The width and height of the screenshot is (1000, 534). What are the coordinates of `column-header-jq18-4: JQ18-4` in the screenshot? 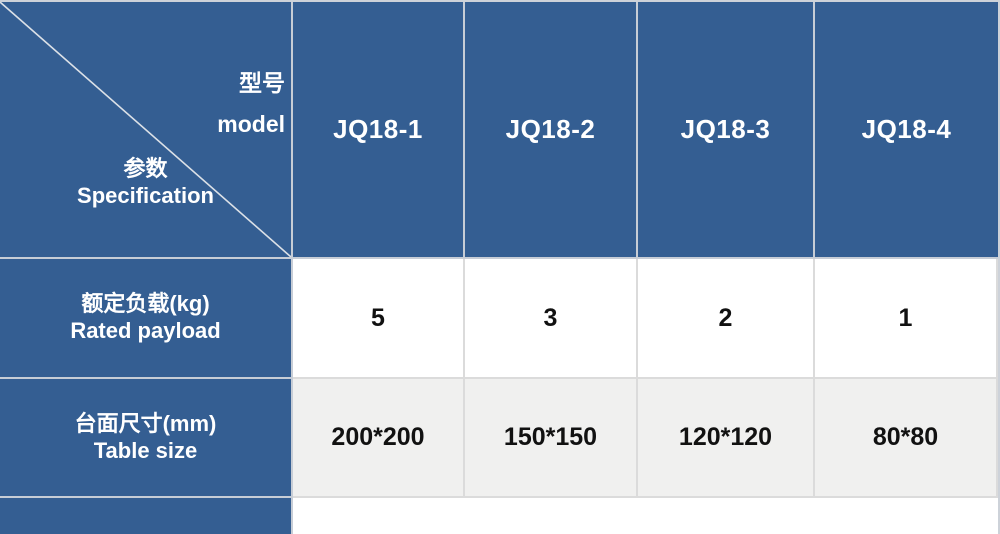 It's located at (906, 130).